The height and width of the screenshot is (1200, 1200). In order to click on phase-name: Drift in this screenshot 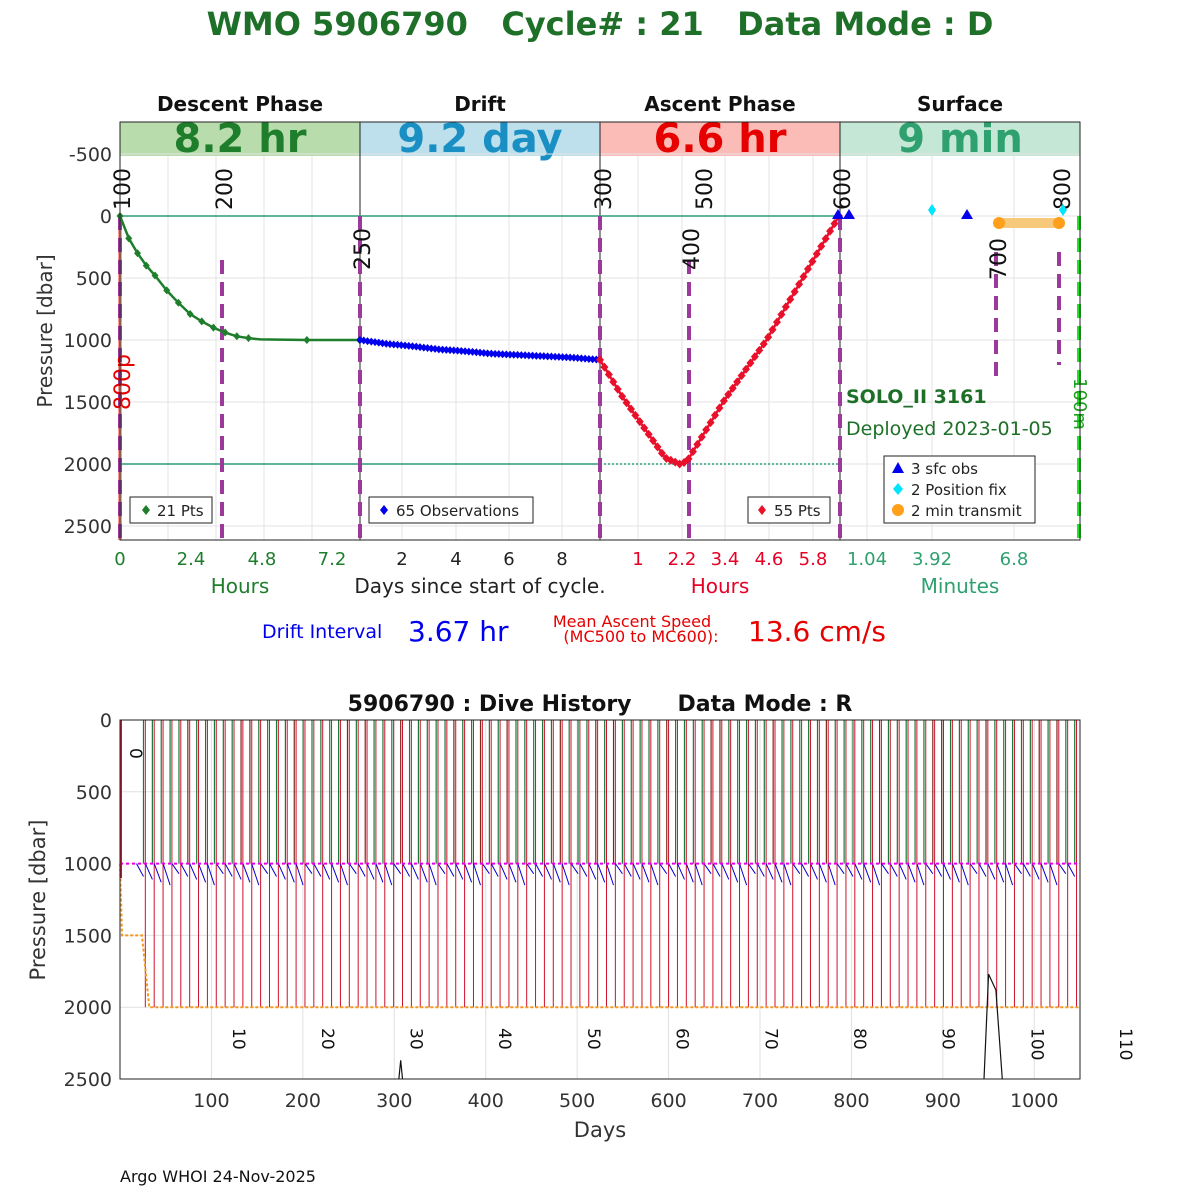, I will do `click(480, 104)`.